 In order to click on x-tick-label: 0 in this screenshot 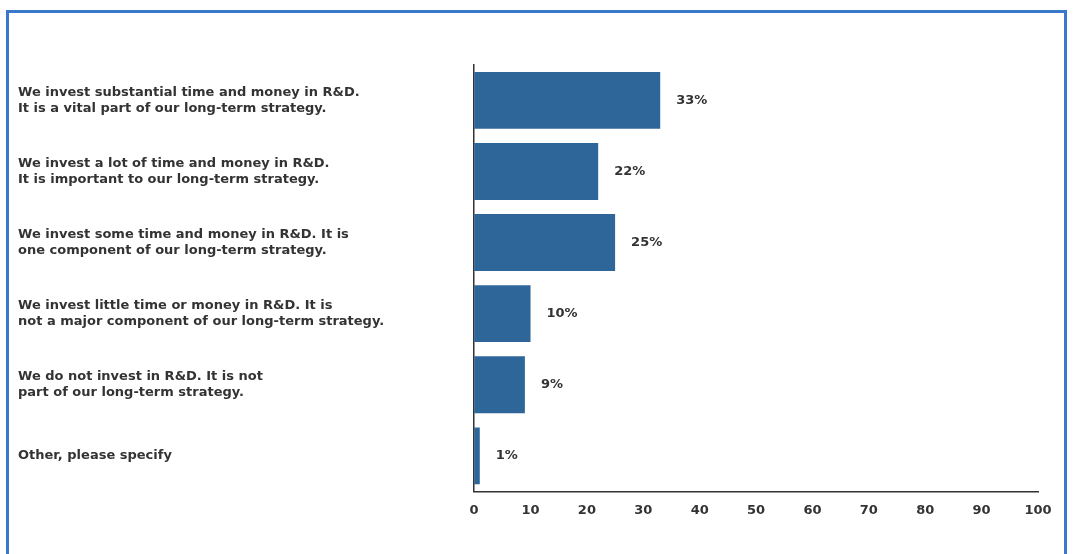, I will do `click(474, 509)`.